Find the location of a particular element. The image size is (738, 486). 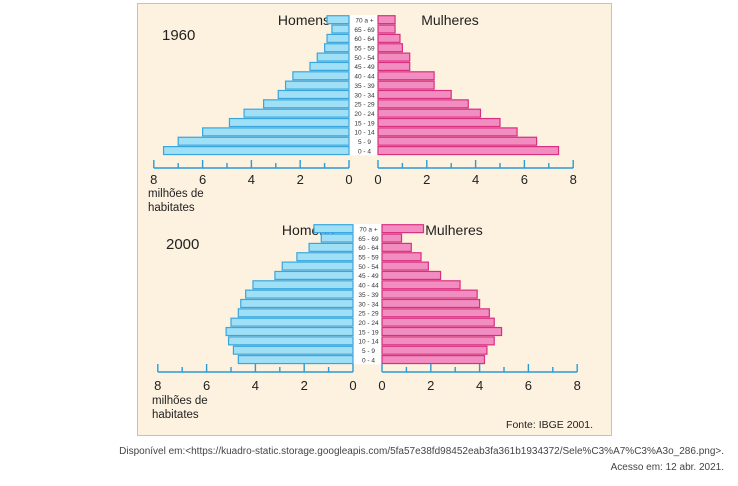

age-column-bg is located at coordinates (363, 85).